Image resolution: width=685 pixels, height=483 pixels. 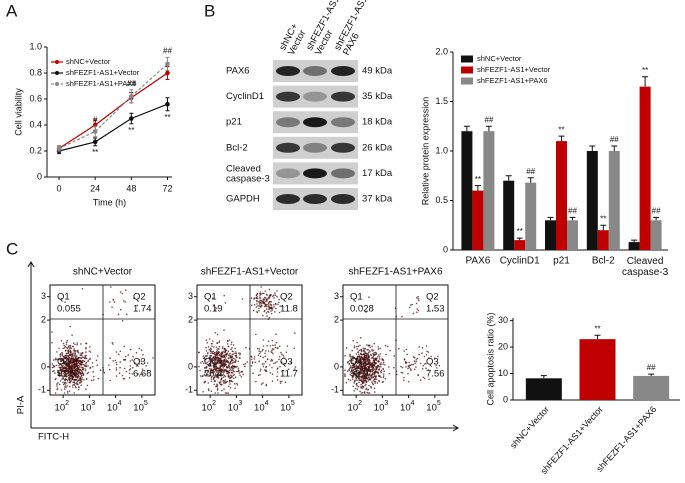 I want to click on legend-label: shFEZF1-AS1+PAX6, so click(x=101, y=83).